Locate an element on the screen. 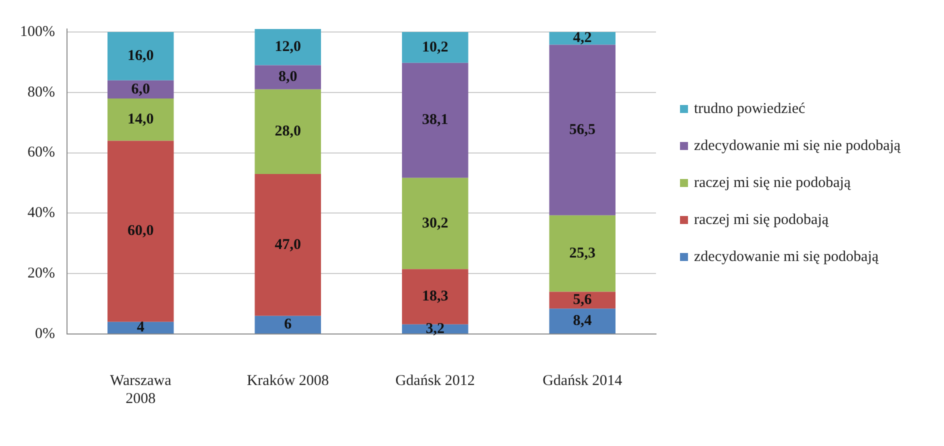  data-label: 28,0 is located at coordinates (287, 132).